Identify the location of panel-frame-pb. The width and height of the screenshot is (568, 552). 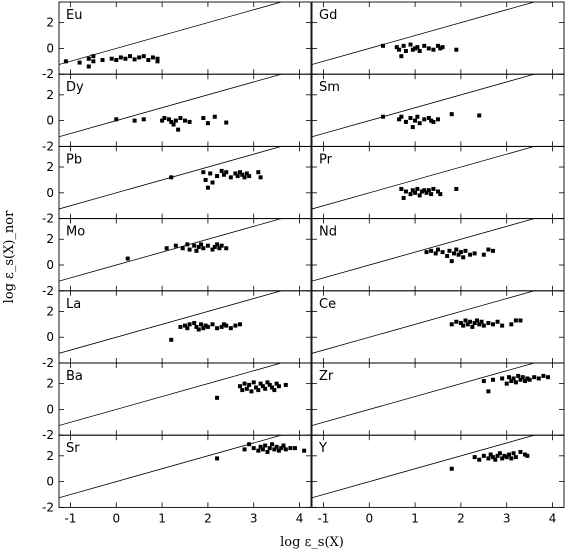
(185, 182).